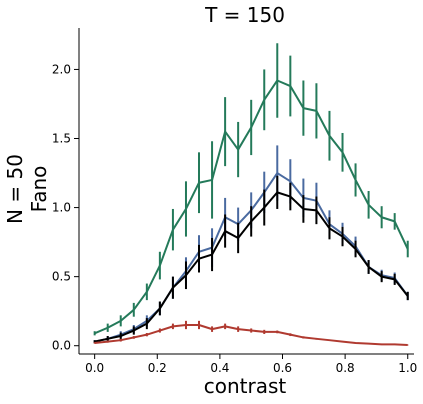 This screenshot has width=423, height=404. What do you see at coordinates (282, 368) in the screenshot?
I see `x-tick-label: 0.6` at bounding box center [282, 368].